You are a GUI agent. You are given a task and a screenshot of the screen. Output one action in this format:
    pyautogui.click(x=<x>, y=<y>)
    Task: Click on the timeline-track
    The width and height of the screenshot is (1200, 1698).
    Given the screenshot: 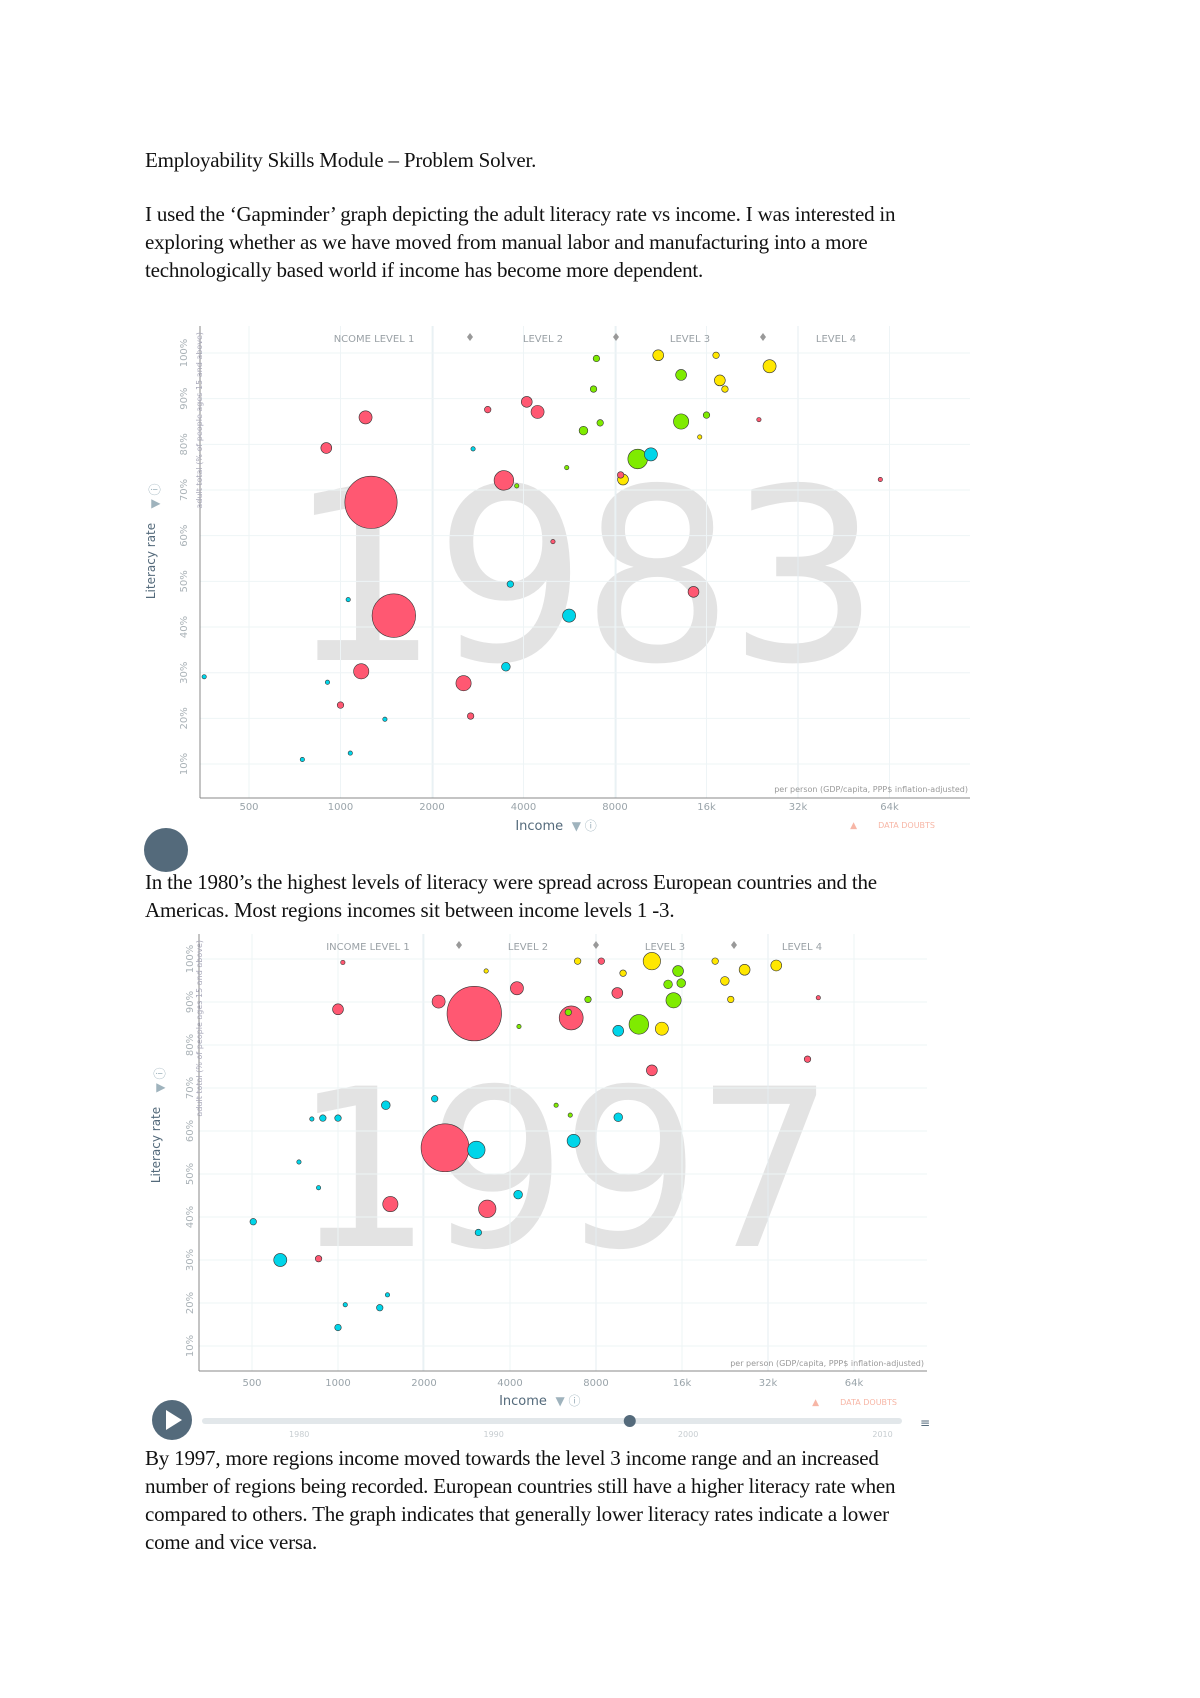 What is the action you would take?
    pyautogui.click(x=552, y=1421)
    